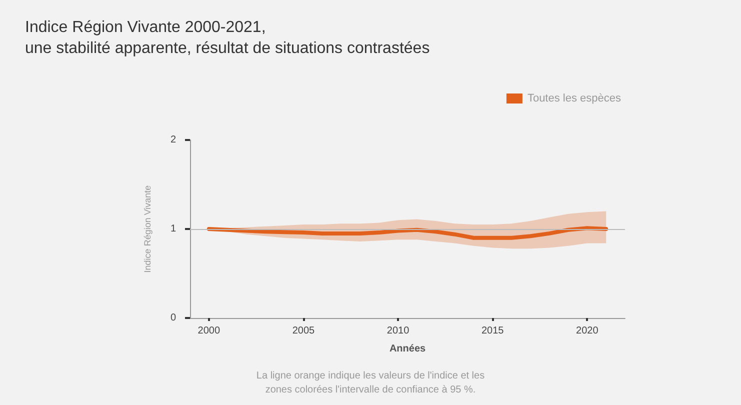 The height and width of the screenshot is (405, 741). What do you see at coordinates (587, 331) in the screenshot?
I see `x-tick-label: 2020` at bounding box center [587, 331].